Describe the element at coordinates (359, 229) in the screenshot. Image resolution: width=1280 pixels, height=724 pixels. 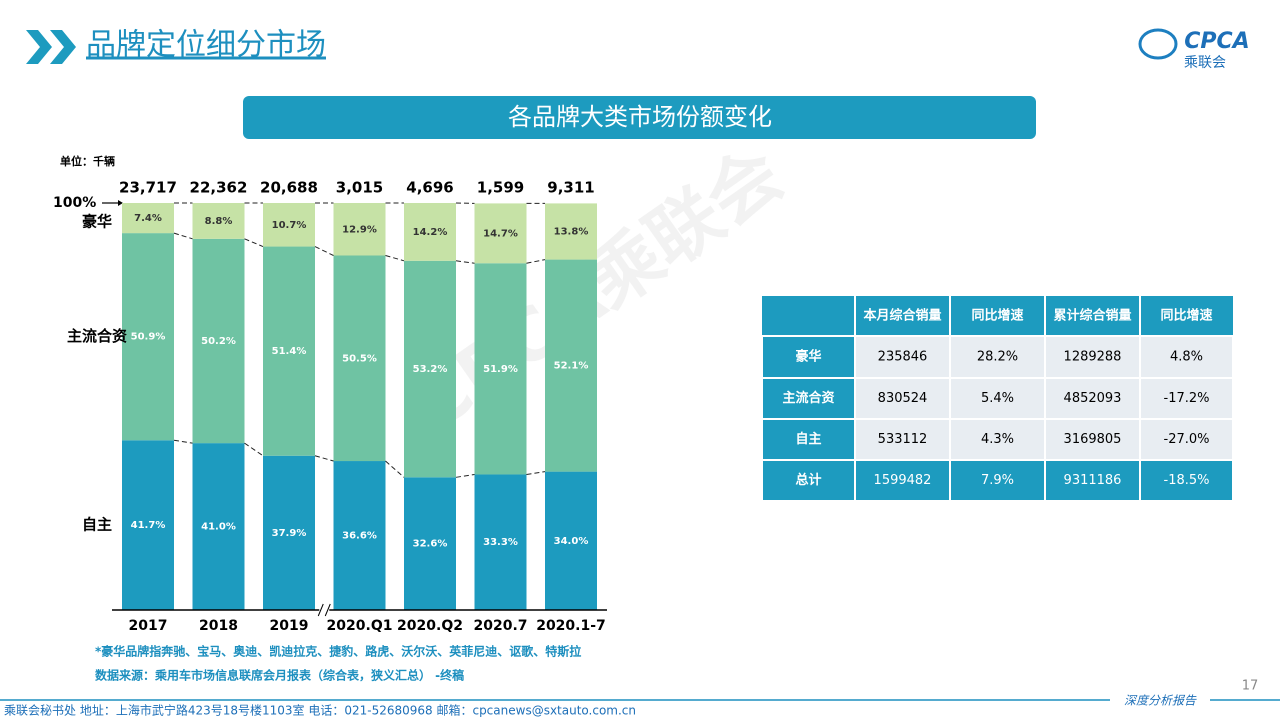
I see `data-label: 12.9%` at that location.